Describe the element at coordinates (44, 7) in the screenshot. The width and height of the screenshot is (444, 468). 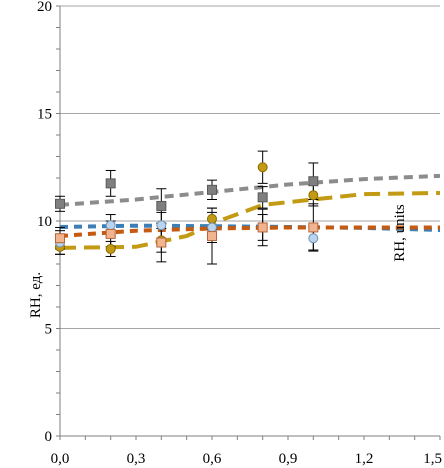
I see `y-tick-label: 20` at that location.